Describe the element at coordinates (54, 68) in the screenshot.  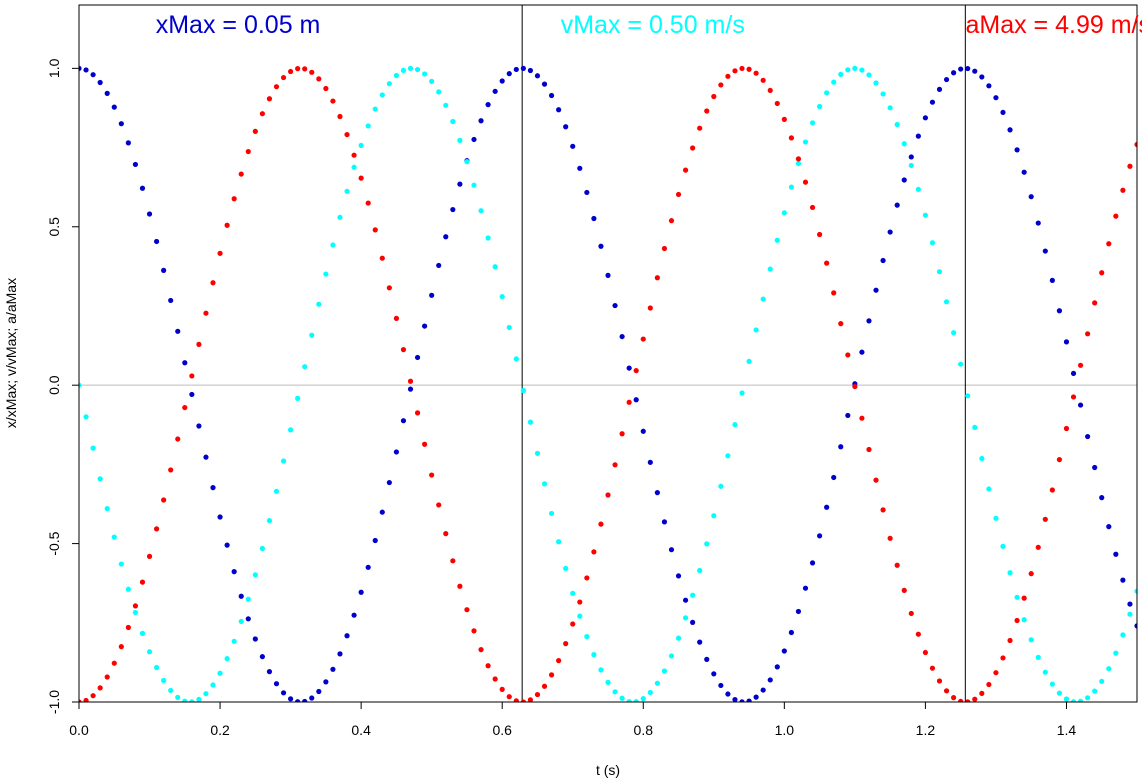
I see `y-tick-label: 1.0` at that location.